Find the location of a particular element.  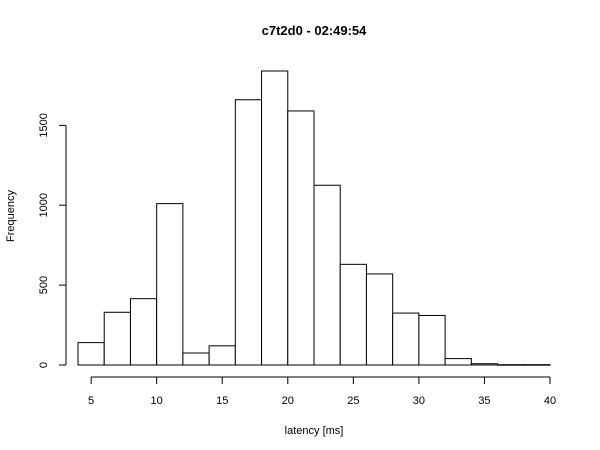

x-axis-label: latency [ms] is located at coordinates (314, 431).